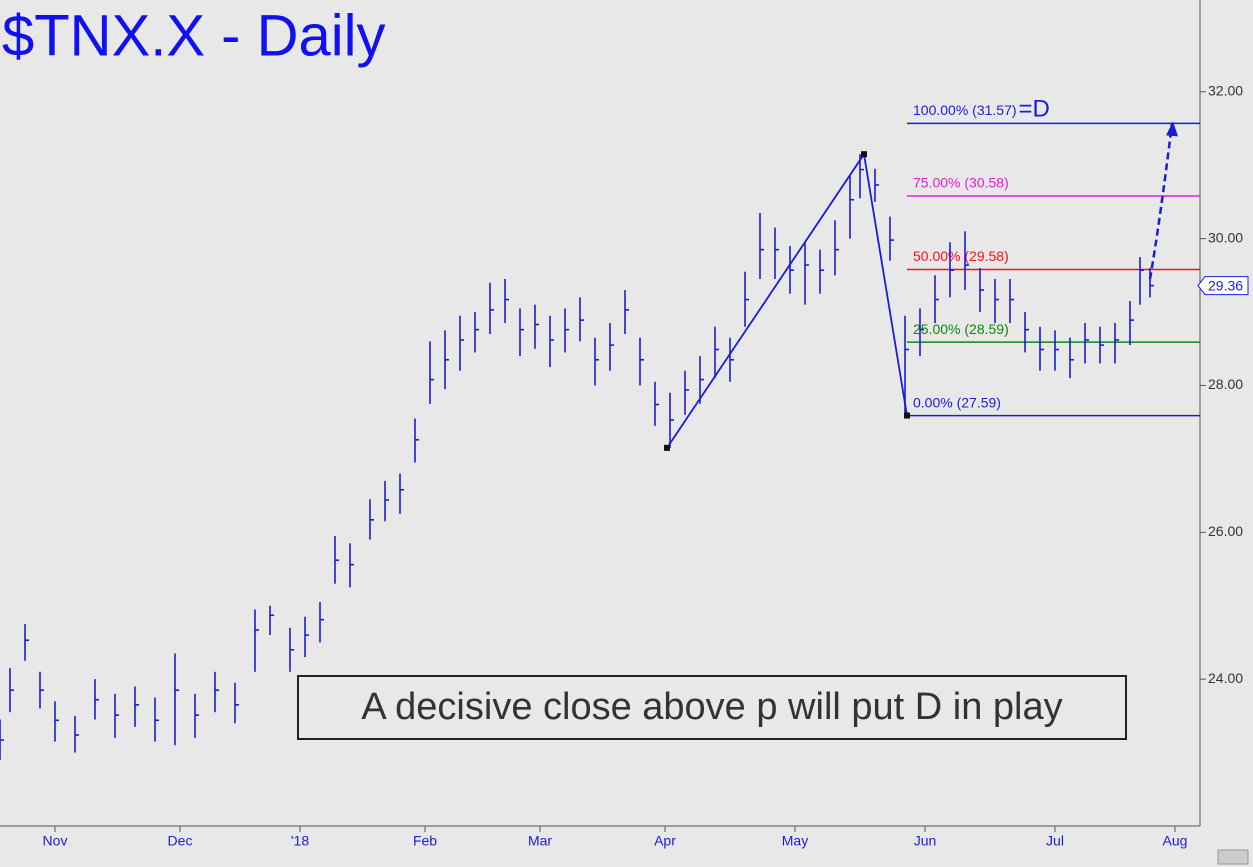  I want to click on y-tick-label: 24.00, so click(1225, 678).